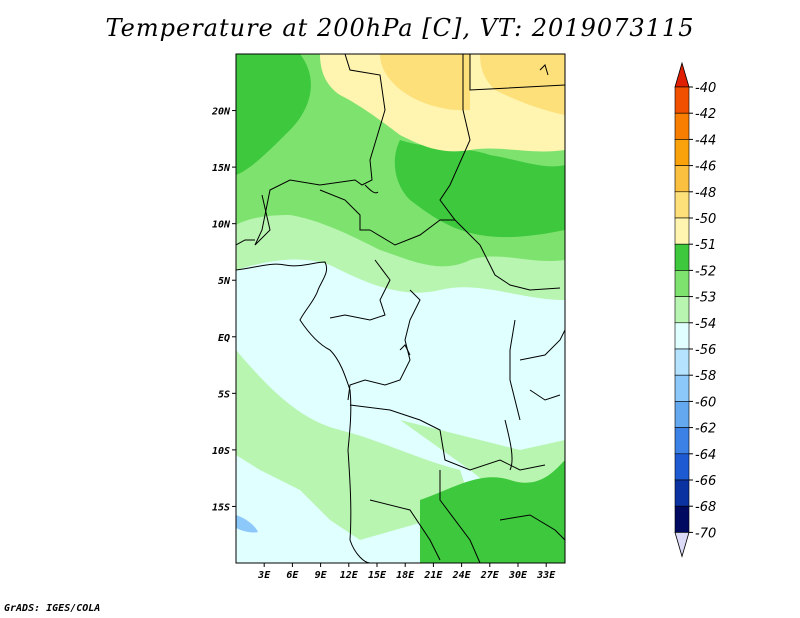  Describe the element at coordinates (705, 140) in the screenshot. I see `colorbar-label: -44` at that location.